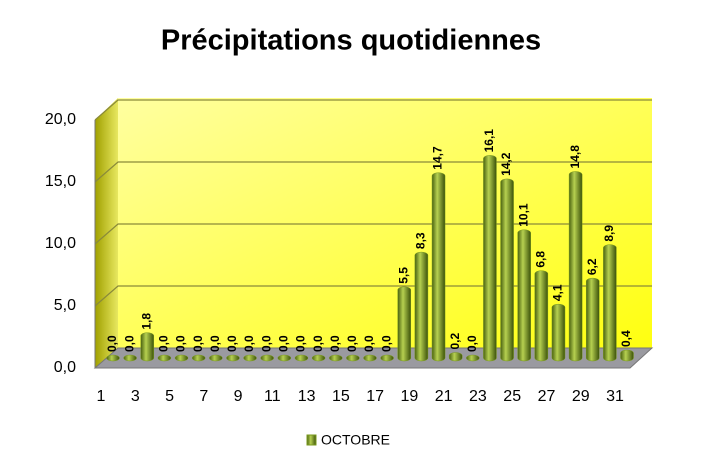 This screenshot has width=703, height=475. What do you see at coordinates (60, 243) in the screenshot?
I see `y-tick-label: 10,0` at bounding box center [60, 243].